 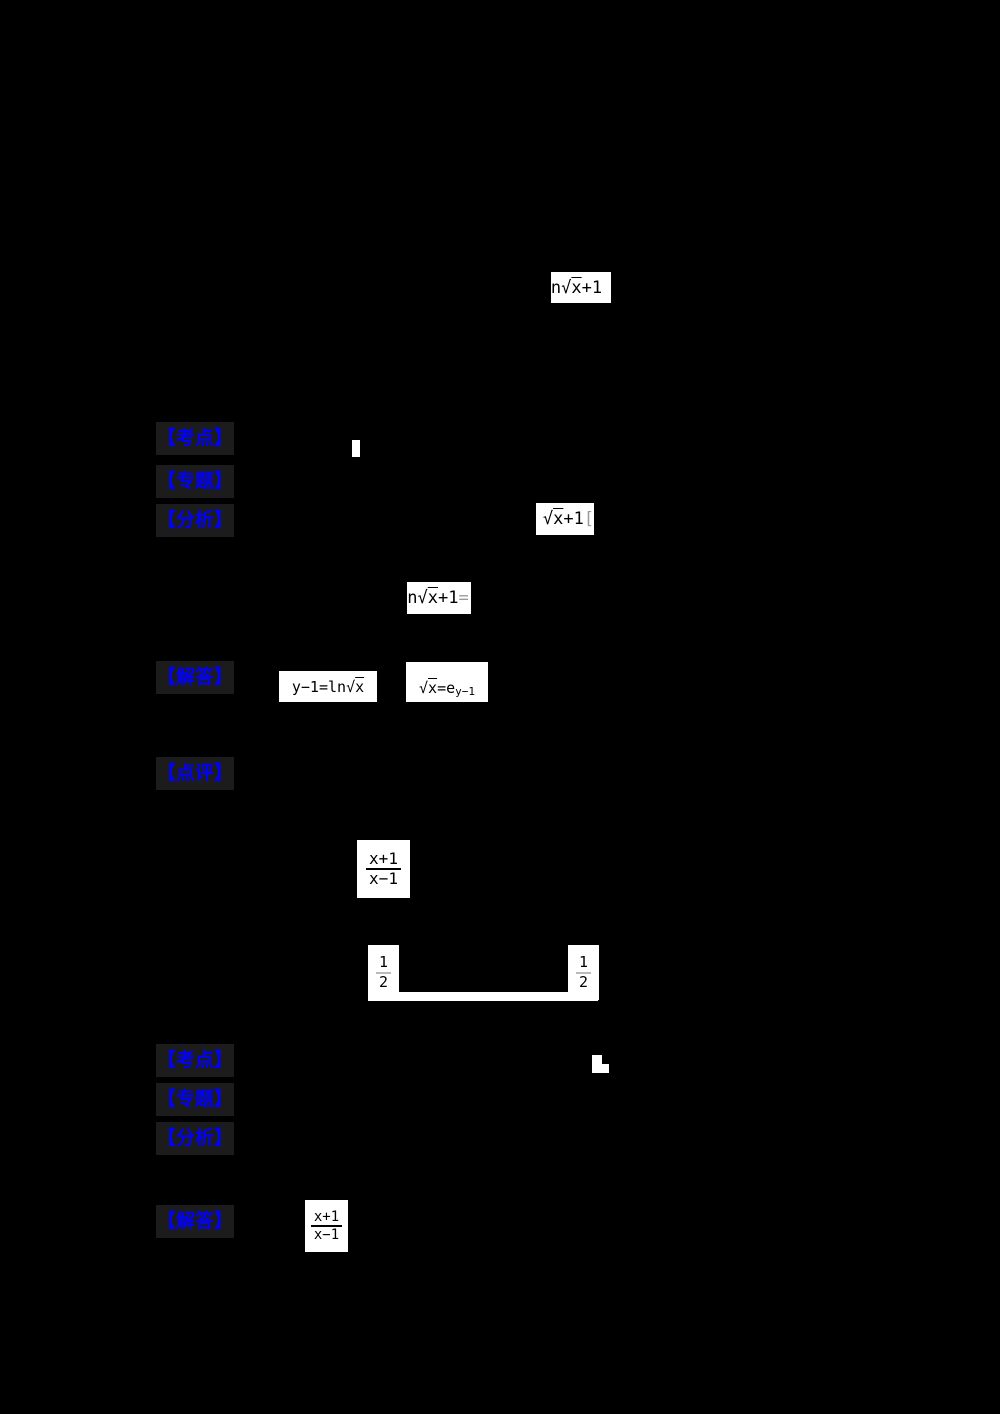 I want to click on formula-mid: =e, so click(x=446, y=688).